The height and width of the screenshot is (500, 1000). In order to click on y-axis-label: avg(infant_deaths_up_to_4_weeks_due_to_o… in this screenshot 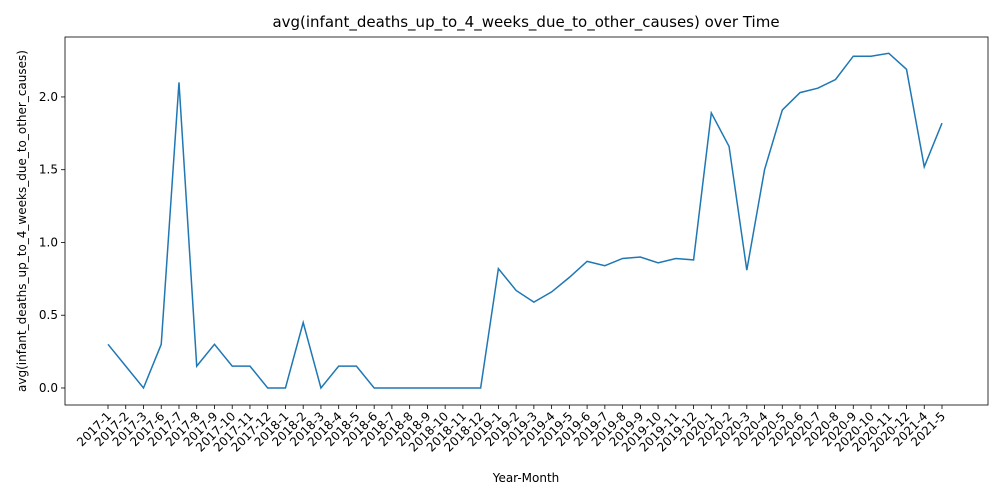, I will do `click(22, 221)`.